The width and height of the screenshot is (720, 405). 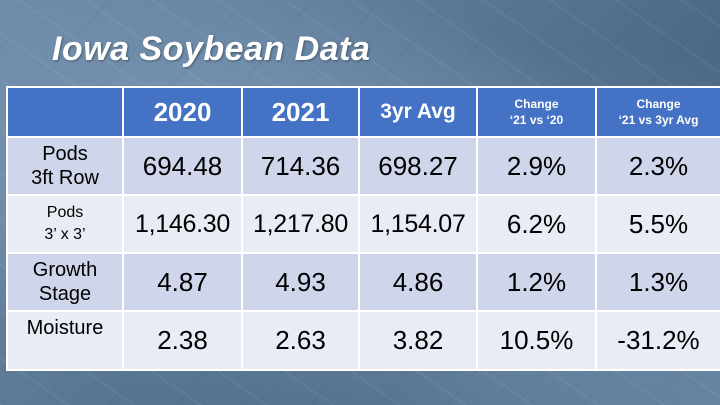 I want to click on cell-2020: 1,146.30, so click(x=182, y=224).